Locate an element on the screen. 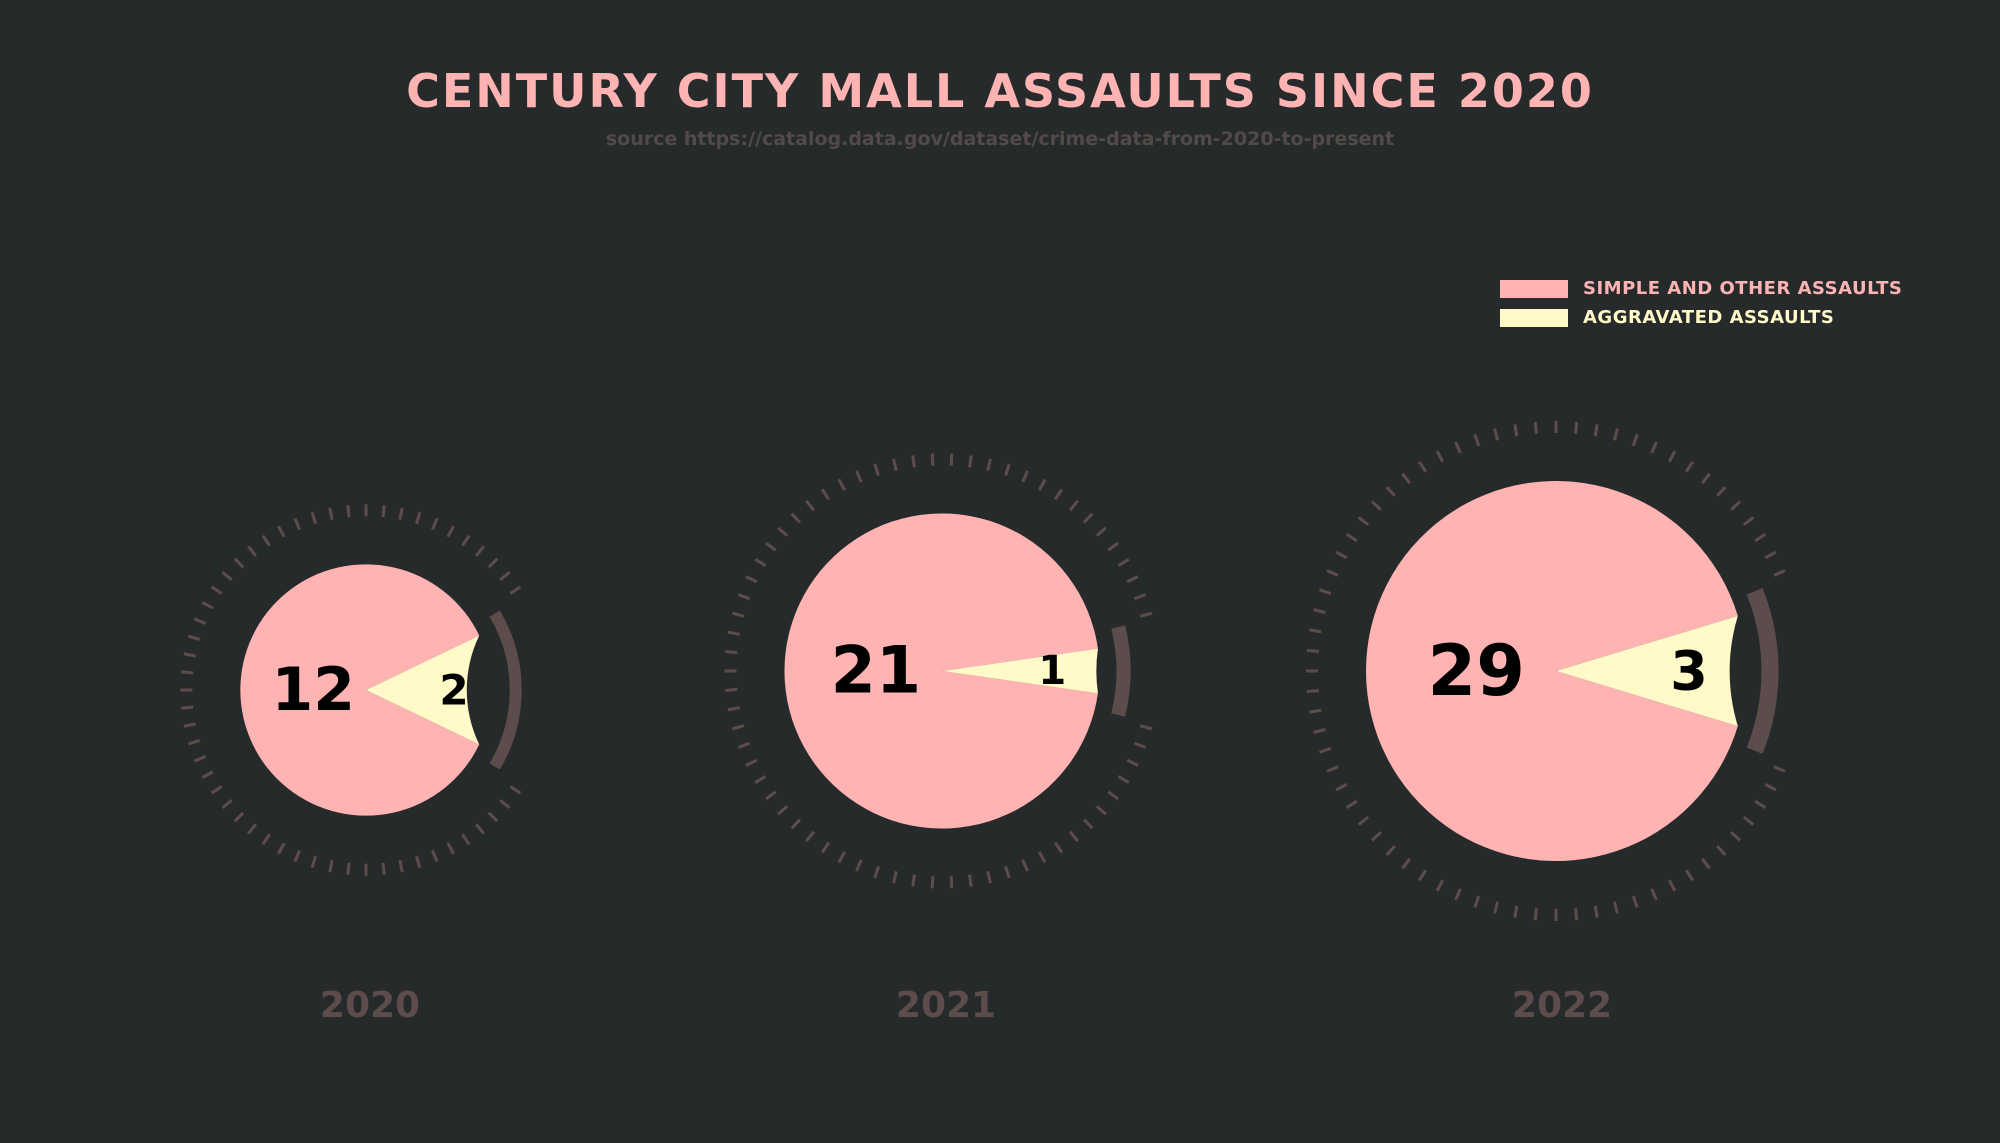 The image size is (2000, 1143). ring-arc-2020 is located at coordinates (505, 690).